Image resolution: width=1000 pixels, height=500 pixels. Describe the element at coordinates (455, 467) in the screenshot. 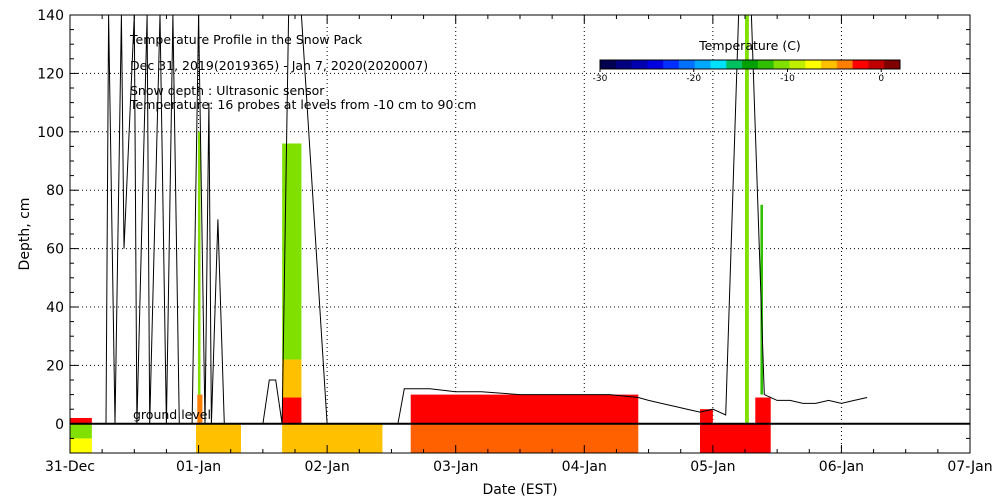

I see `x-tick-label: 03-Jan` at that location.